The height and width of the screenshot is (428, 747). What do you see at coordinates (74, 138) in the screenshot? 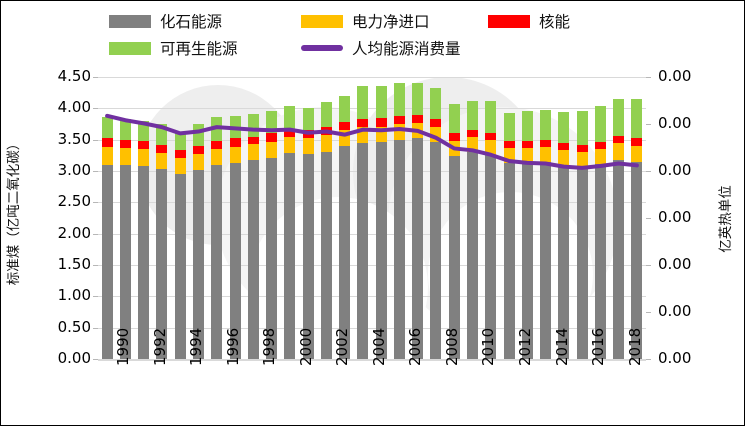
I see `y-axis-left-tick-label: 3.50` at bounding box center [74, 138].